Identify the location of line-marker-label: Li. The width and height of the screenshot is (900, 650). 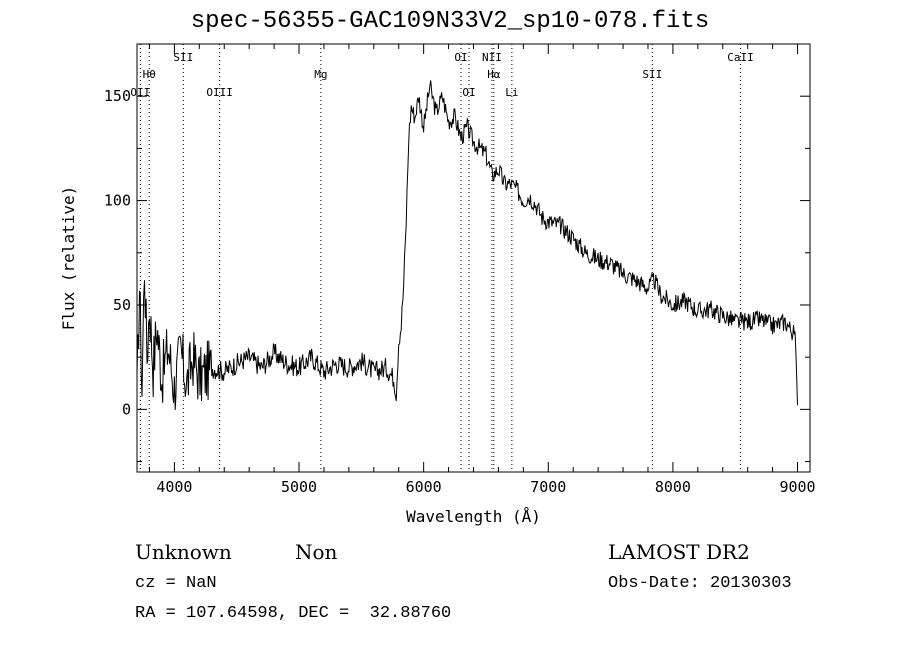
(511, 92).